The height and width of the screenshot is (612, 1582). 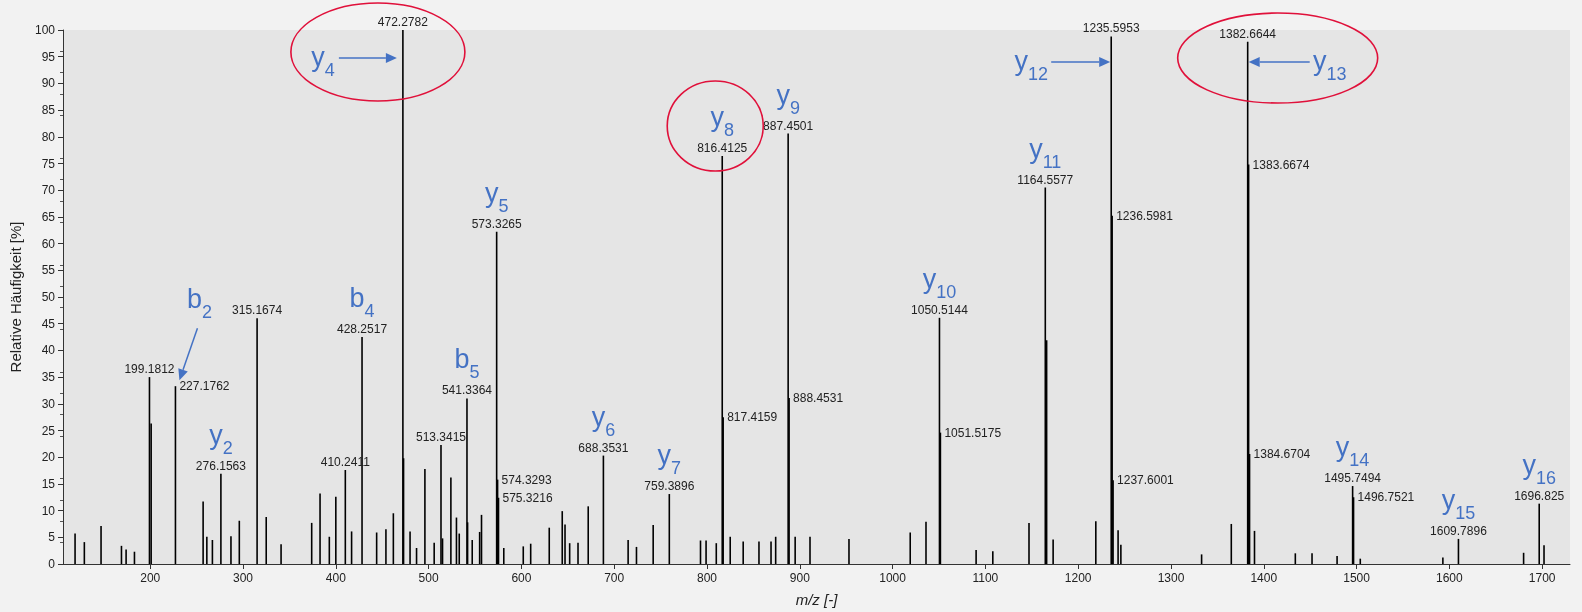 What do you see at coordinates (1542, 578) in the screenshot?
I see `x-tick-label: 1700` at bounding box center [1542, 578].